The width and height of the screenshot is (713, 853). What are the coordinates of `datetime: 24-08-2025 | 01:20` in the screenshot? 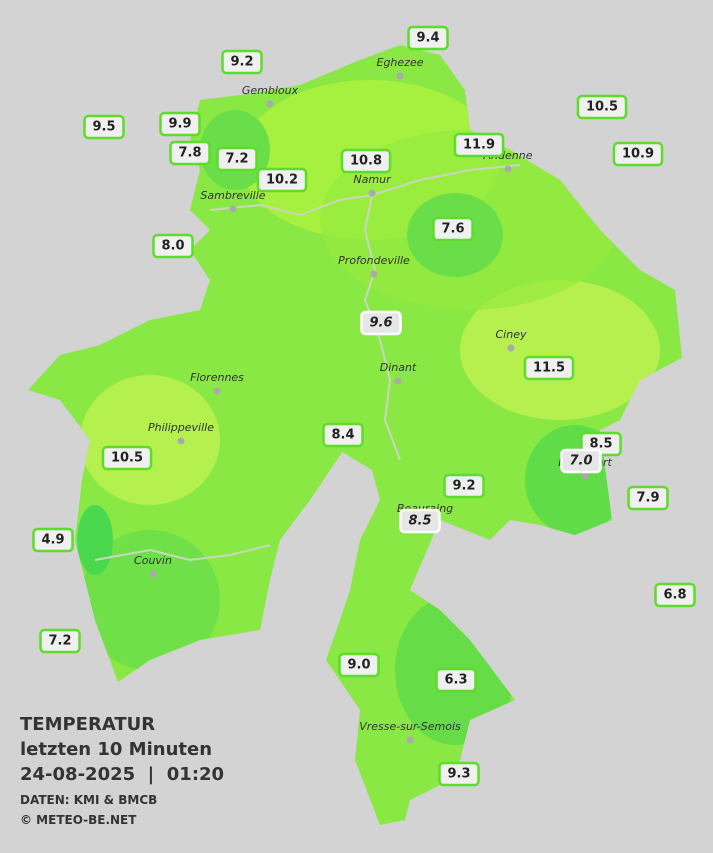 It's located at (122, 774).